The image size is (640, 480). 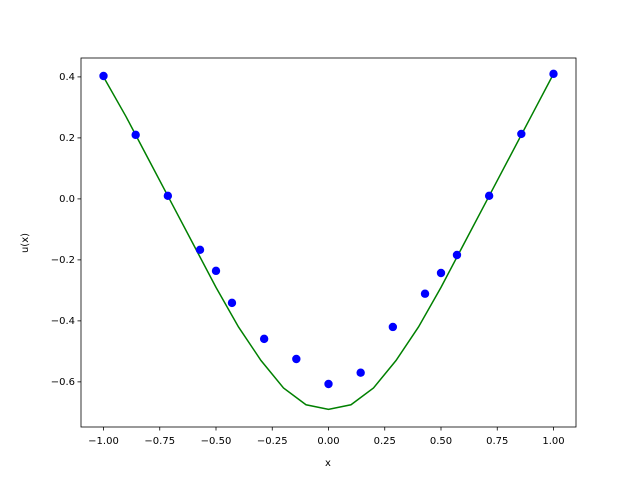 What do you see at coordinates (497, 441) in the screenshot?
I see `x-tick-label: 0.75` at bounding box center [497, 441].